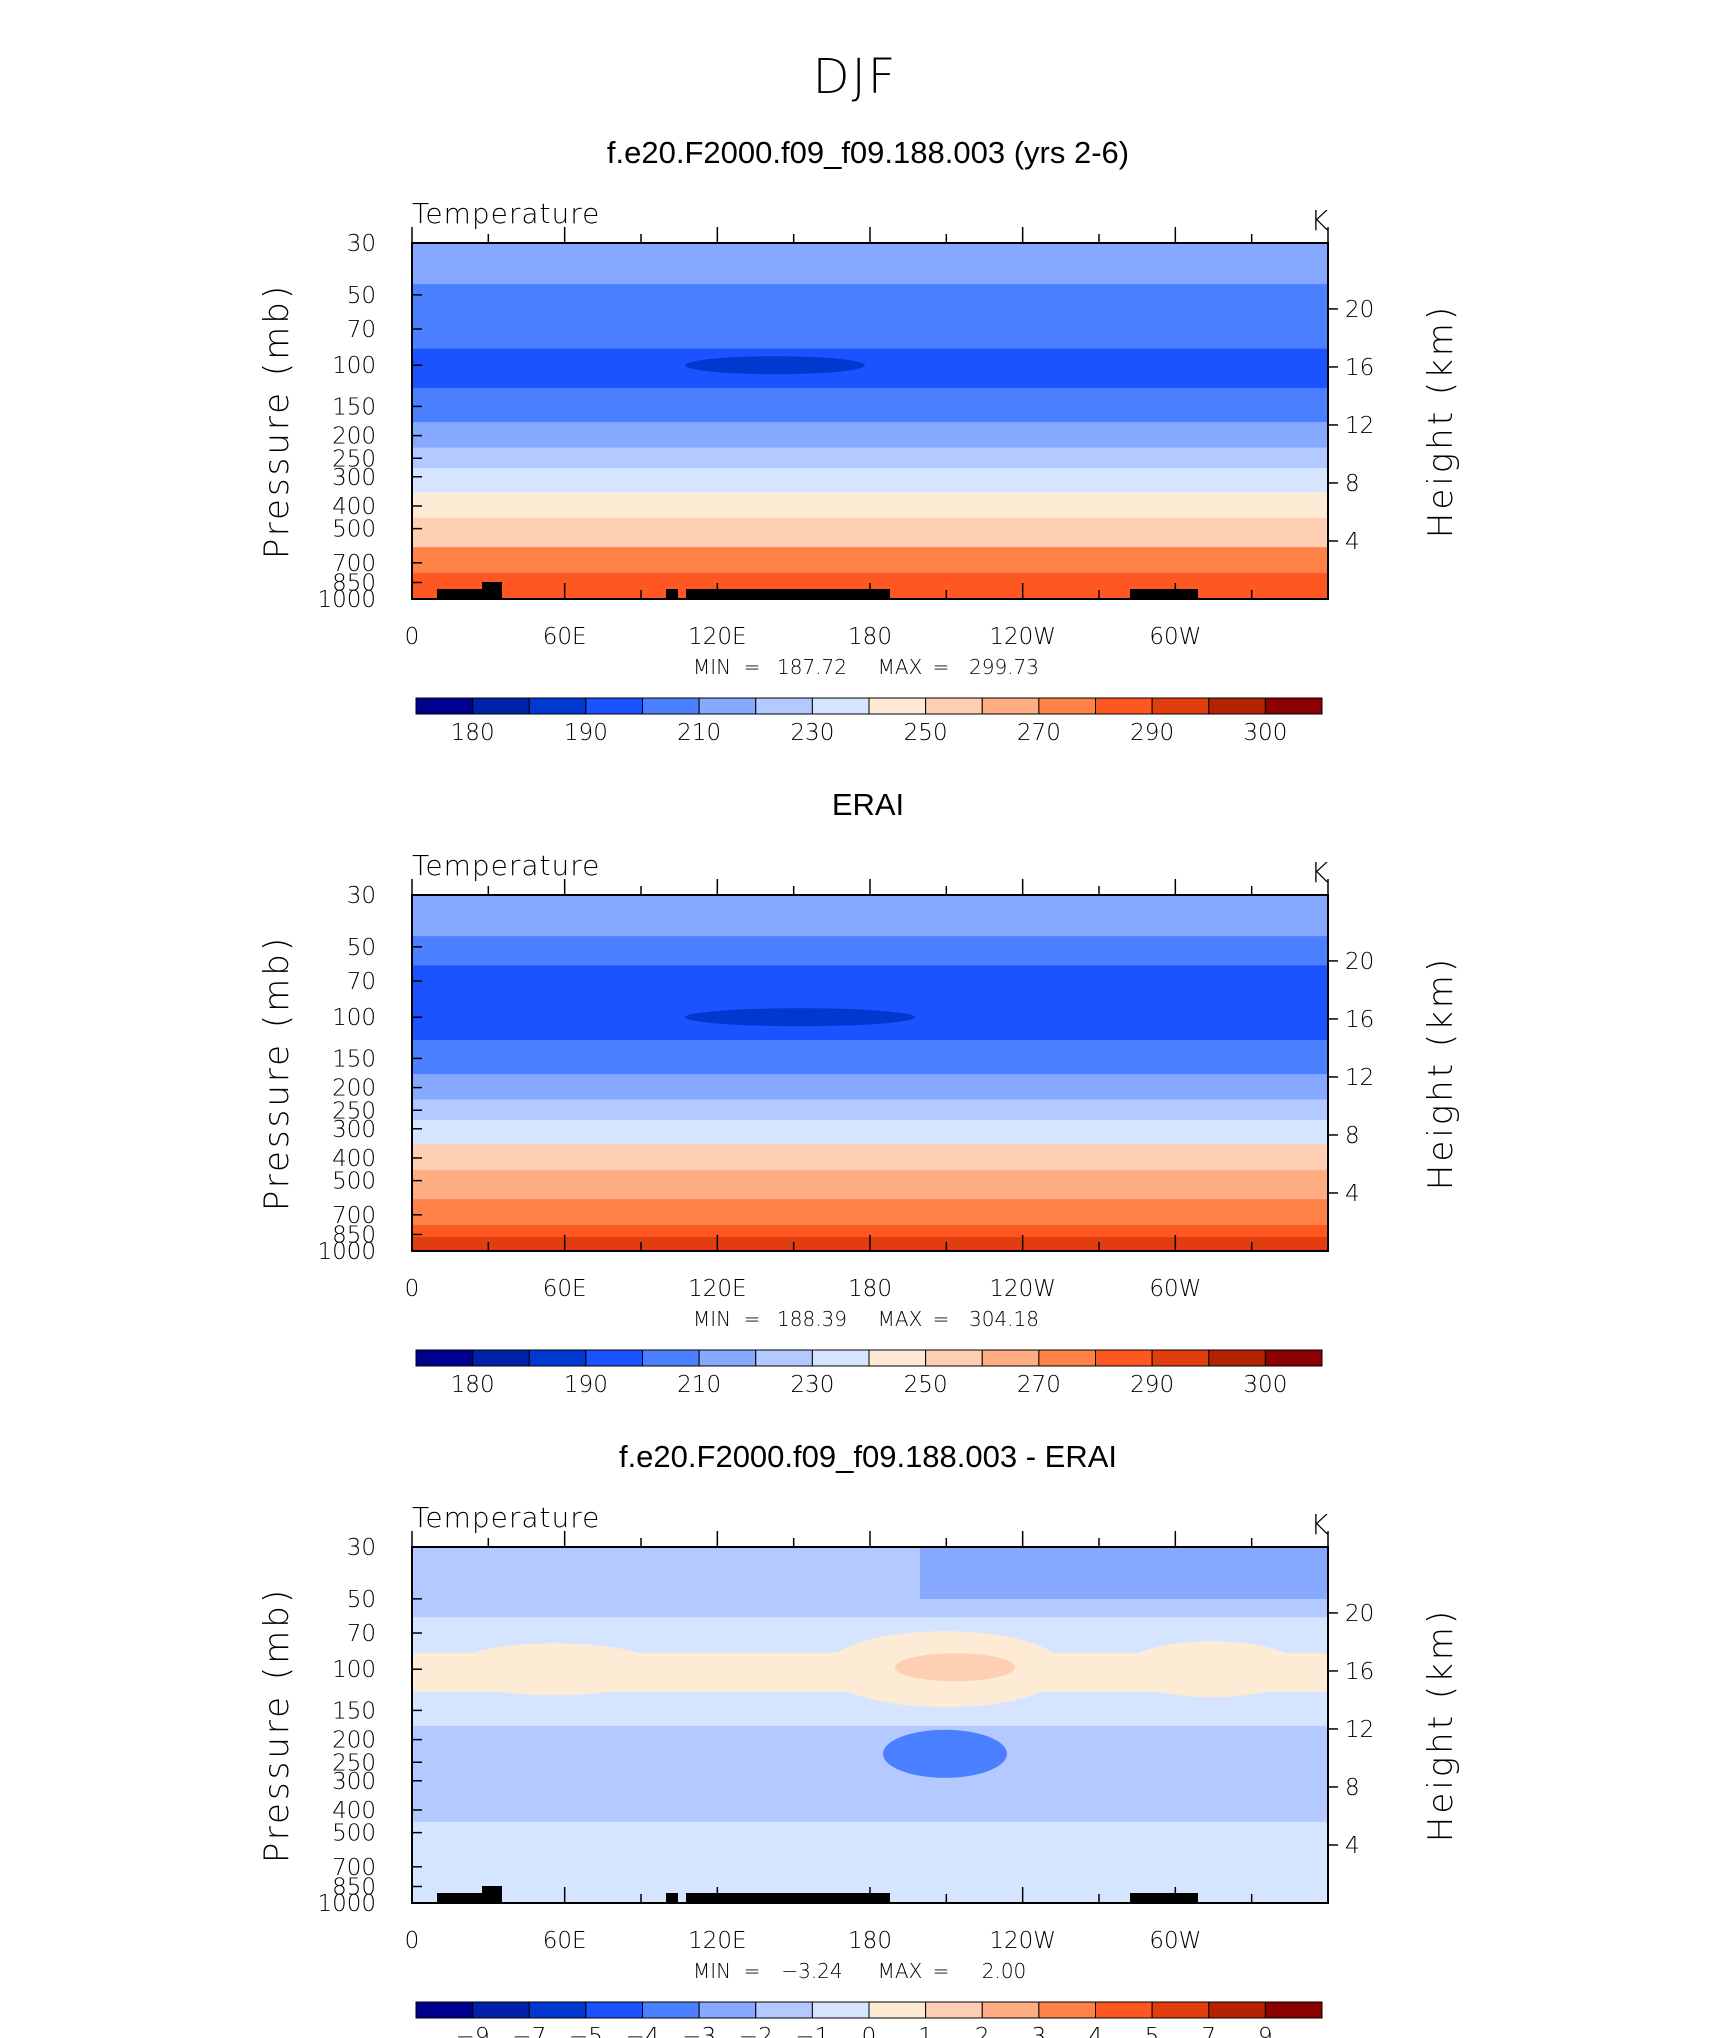  I want to click on y-tick-label: 300, so click(354, 1782).